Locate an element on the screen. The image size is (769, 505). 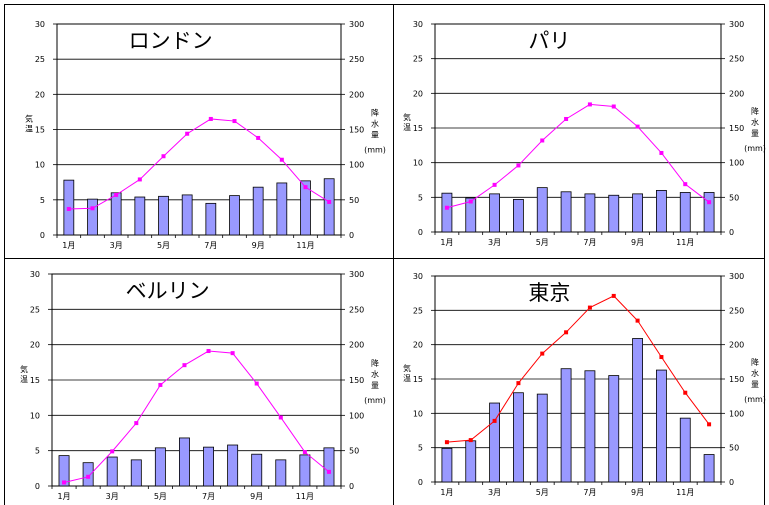
chart1-x-tick-label: 9月 is located at coordinates (258, 245).